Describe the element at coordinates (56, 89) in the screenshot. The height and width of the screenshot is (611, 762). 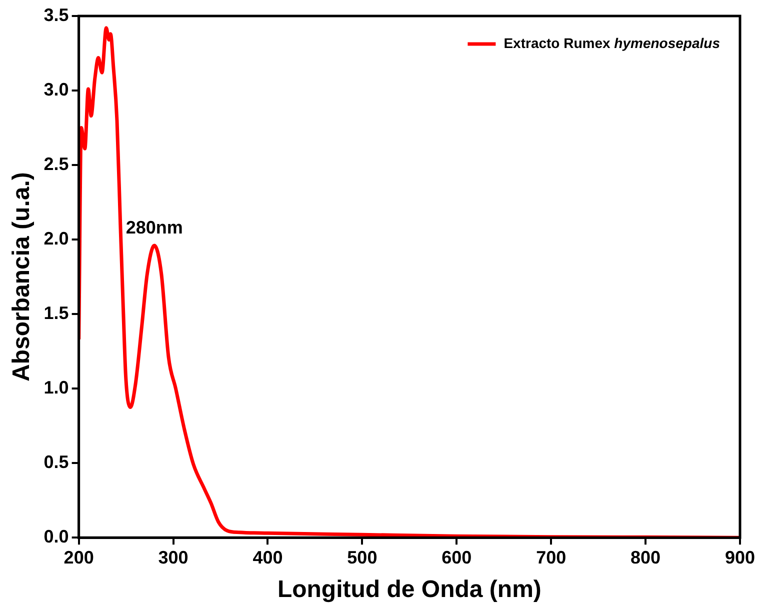
I see `y-tick-label: 3.0` at that location.